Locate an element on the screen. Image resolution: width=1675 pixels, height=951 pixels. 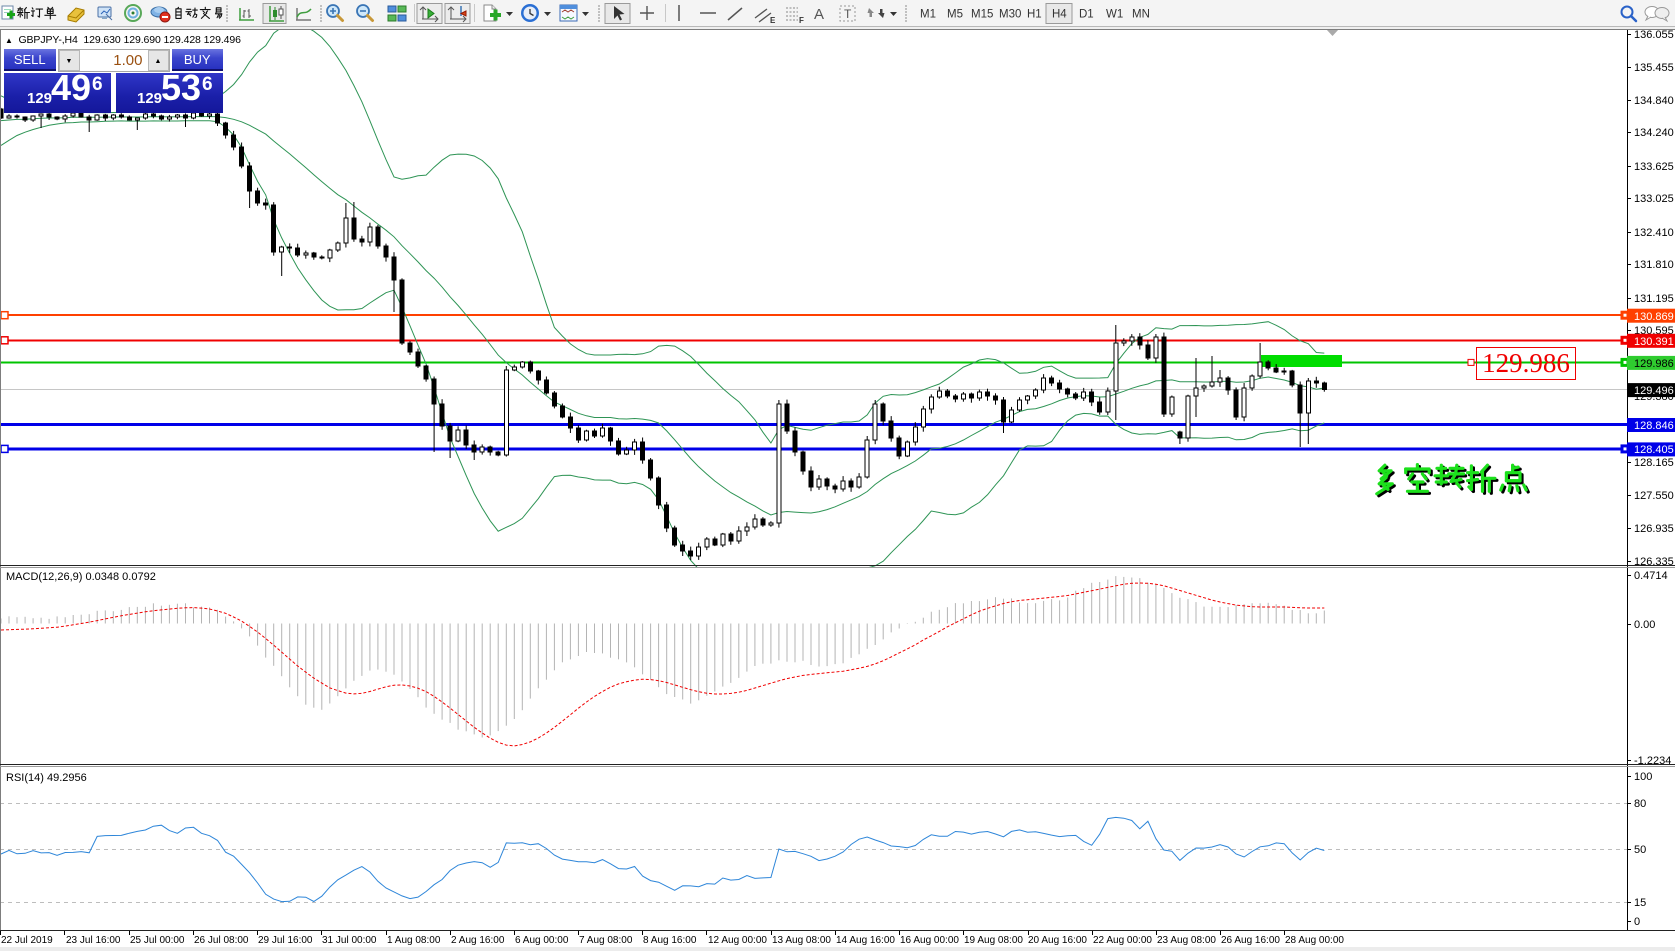
svg-text: 26 Jul 08:00 is located at coordinates (221, 940).